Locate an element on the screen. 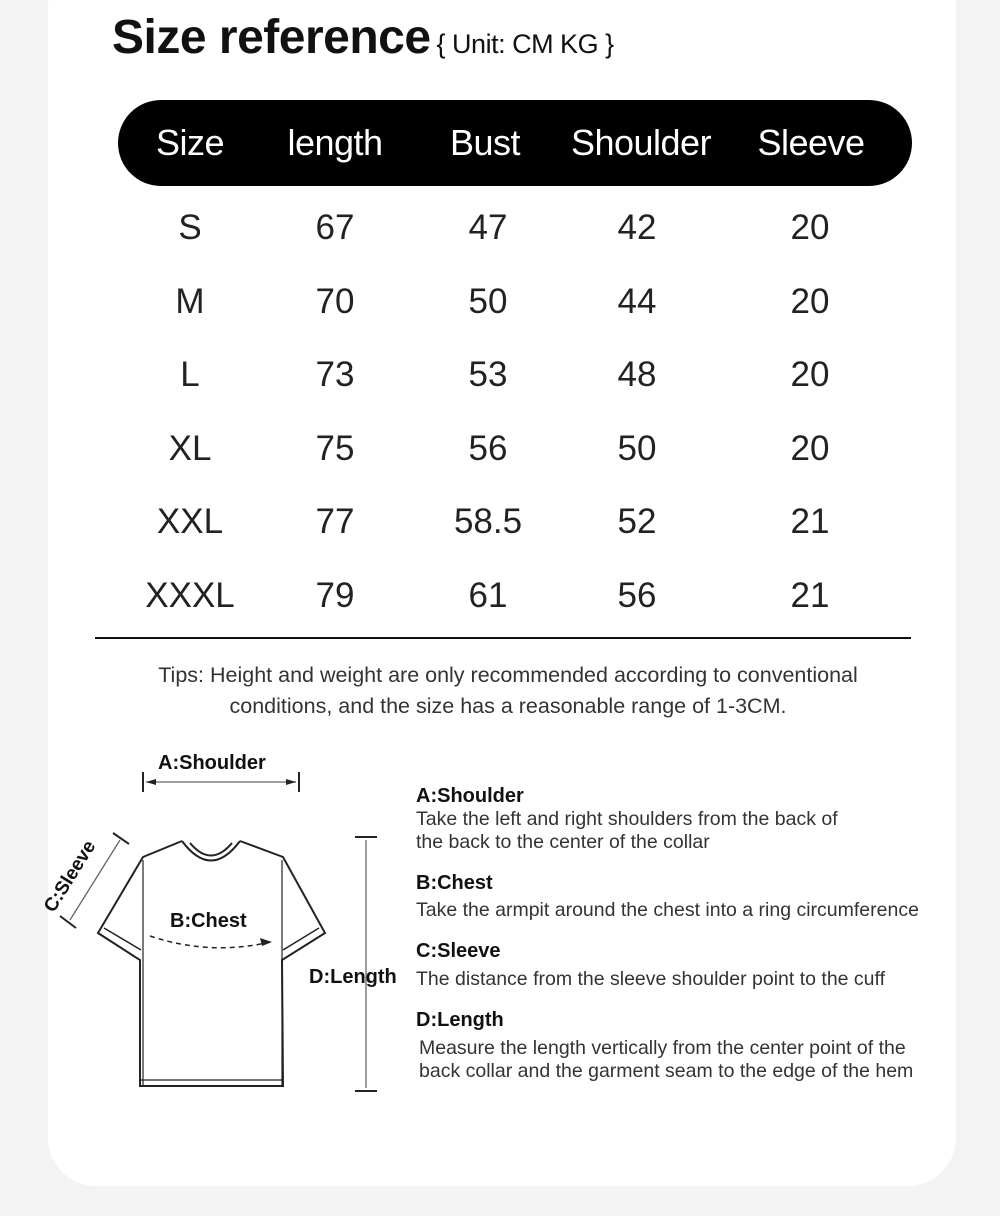  length-measure-arrow is located at coordinates (366, 964).